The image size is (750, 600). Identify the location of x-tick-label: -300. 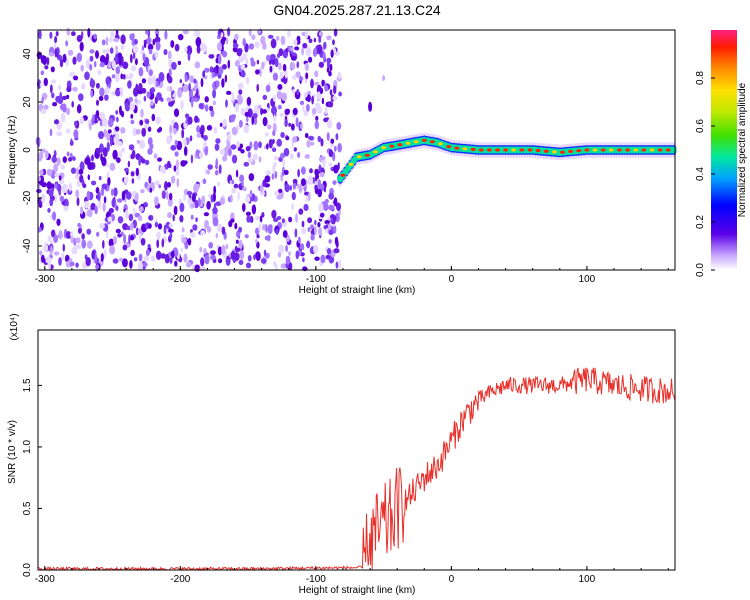
(45, 279).